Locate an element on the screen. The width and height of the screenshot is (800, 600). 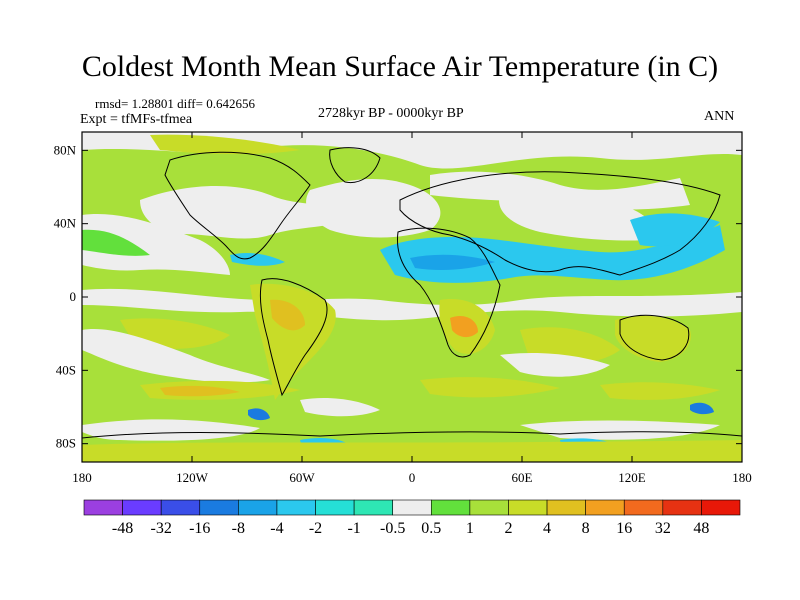
colorbar-label: 48 is located at coordinates (701, 528).